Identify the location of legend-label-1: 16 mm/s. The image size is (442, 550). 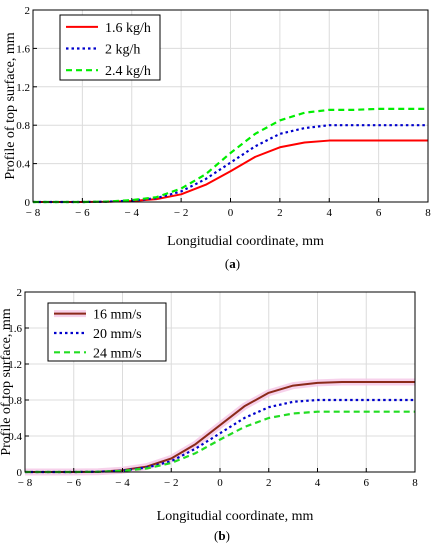
(117, 315).